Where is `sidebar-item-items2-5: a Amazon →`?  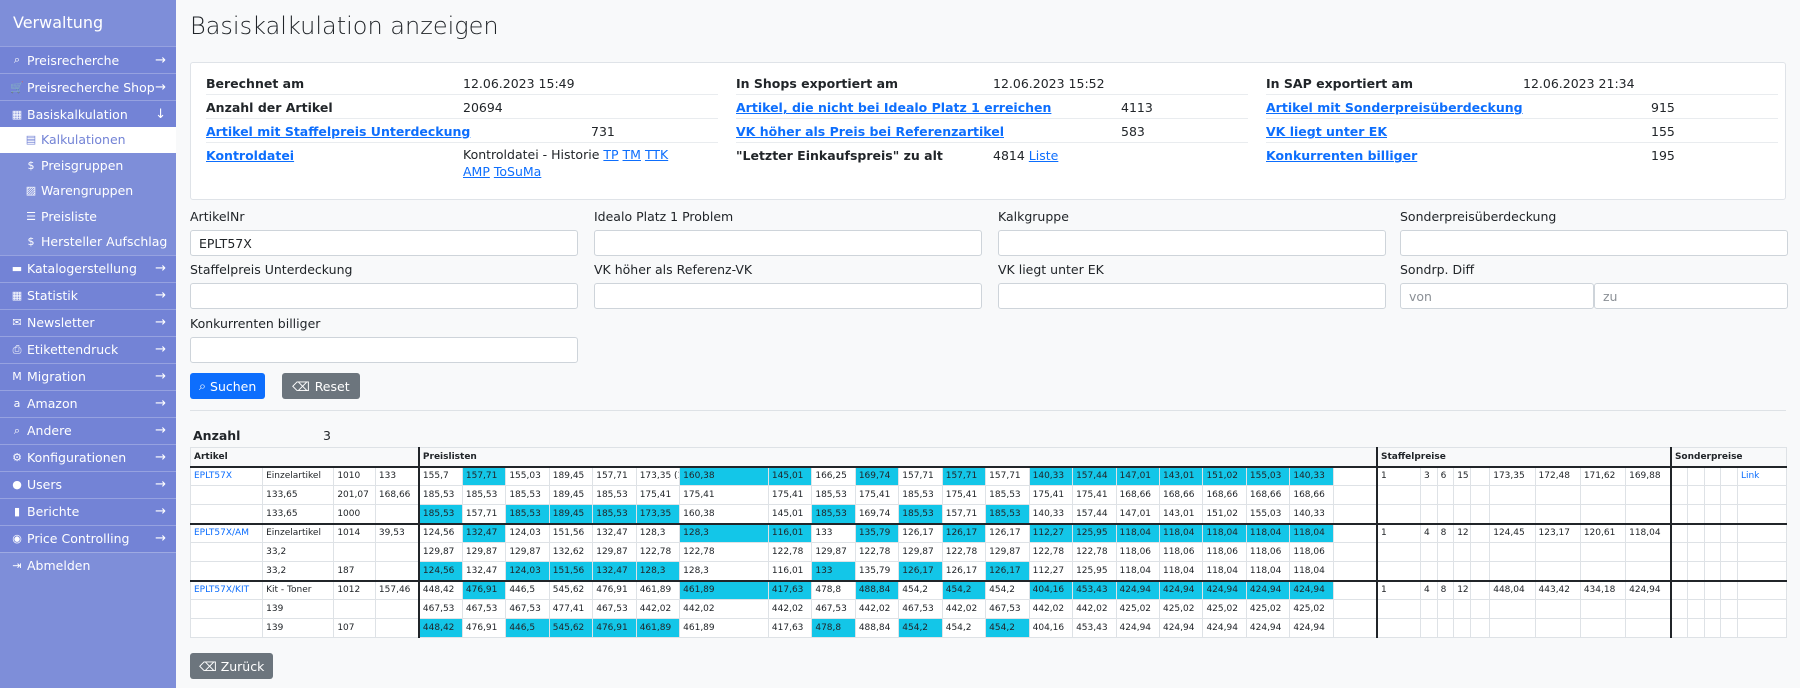 sidebar-item-items2-5: a Amazon → is located at coordinates (88, 403).